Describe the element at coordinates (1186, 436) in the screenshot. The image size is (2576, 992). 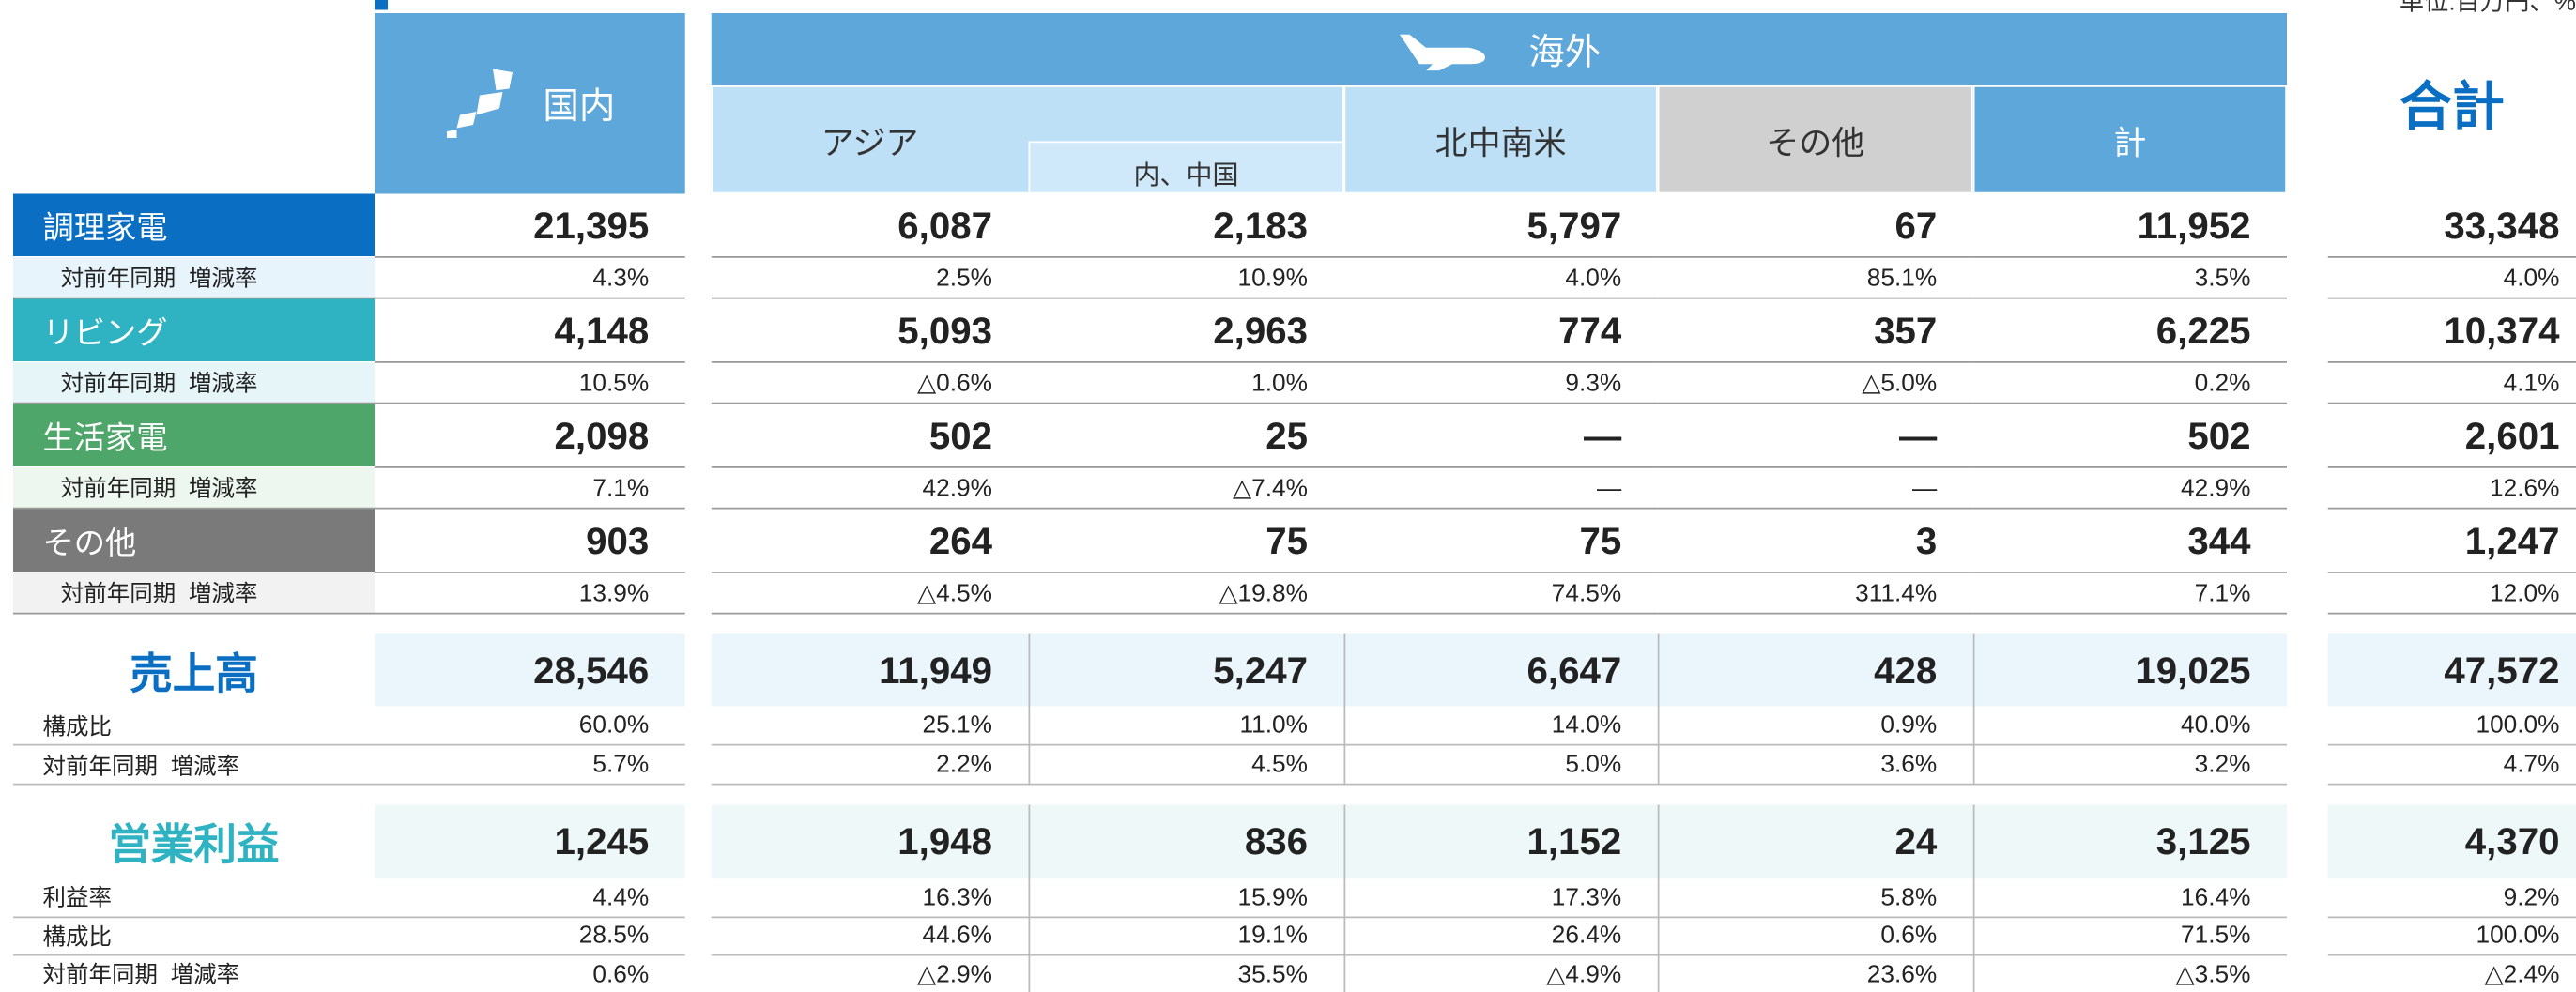
I see `segment-value: 25` at that location.